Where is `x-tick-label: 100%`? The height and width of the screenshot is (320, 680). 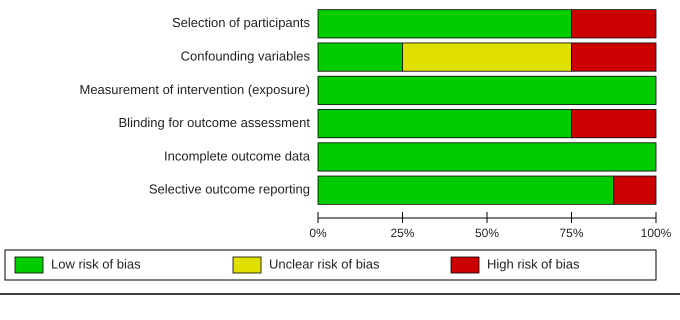 x-tick-label: 100% is located at coordinates (656, 233).